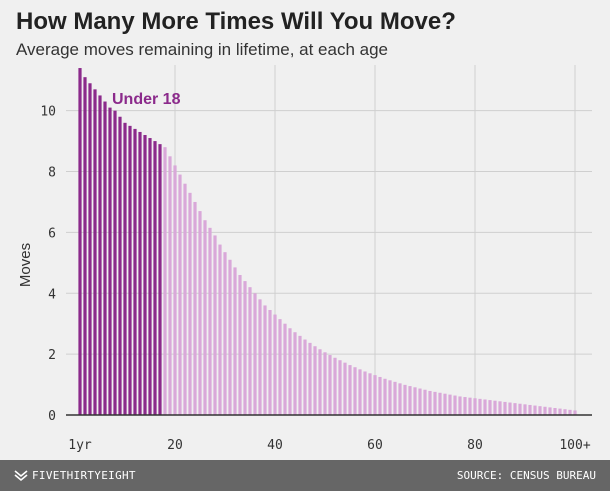 The width and height of the screenshot is (610, 491). What do you see at coordinates (175, 445) in the screenshot?
I see `x-tick-label: 20` at bounding box center [175, 445].